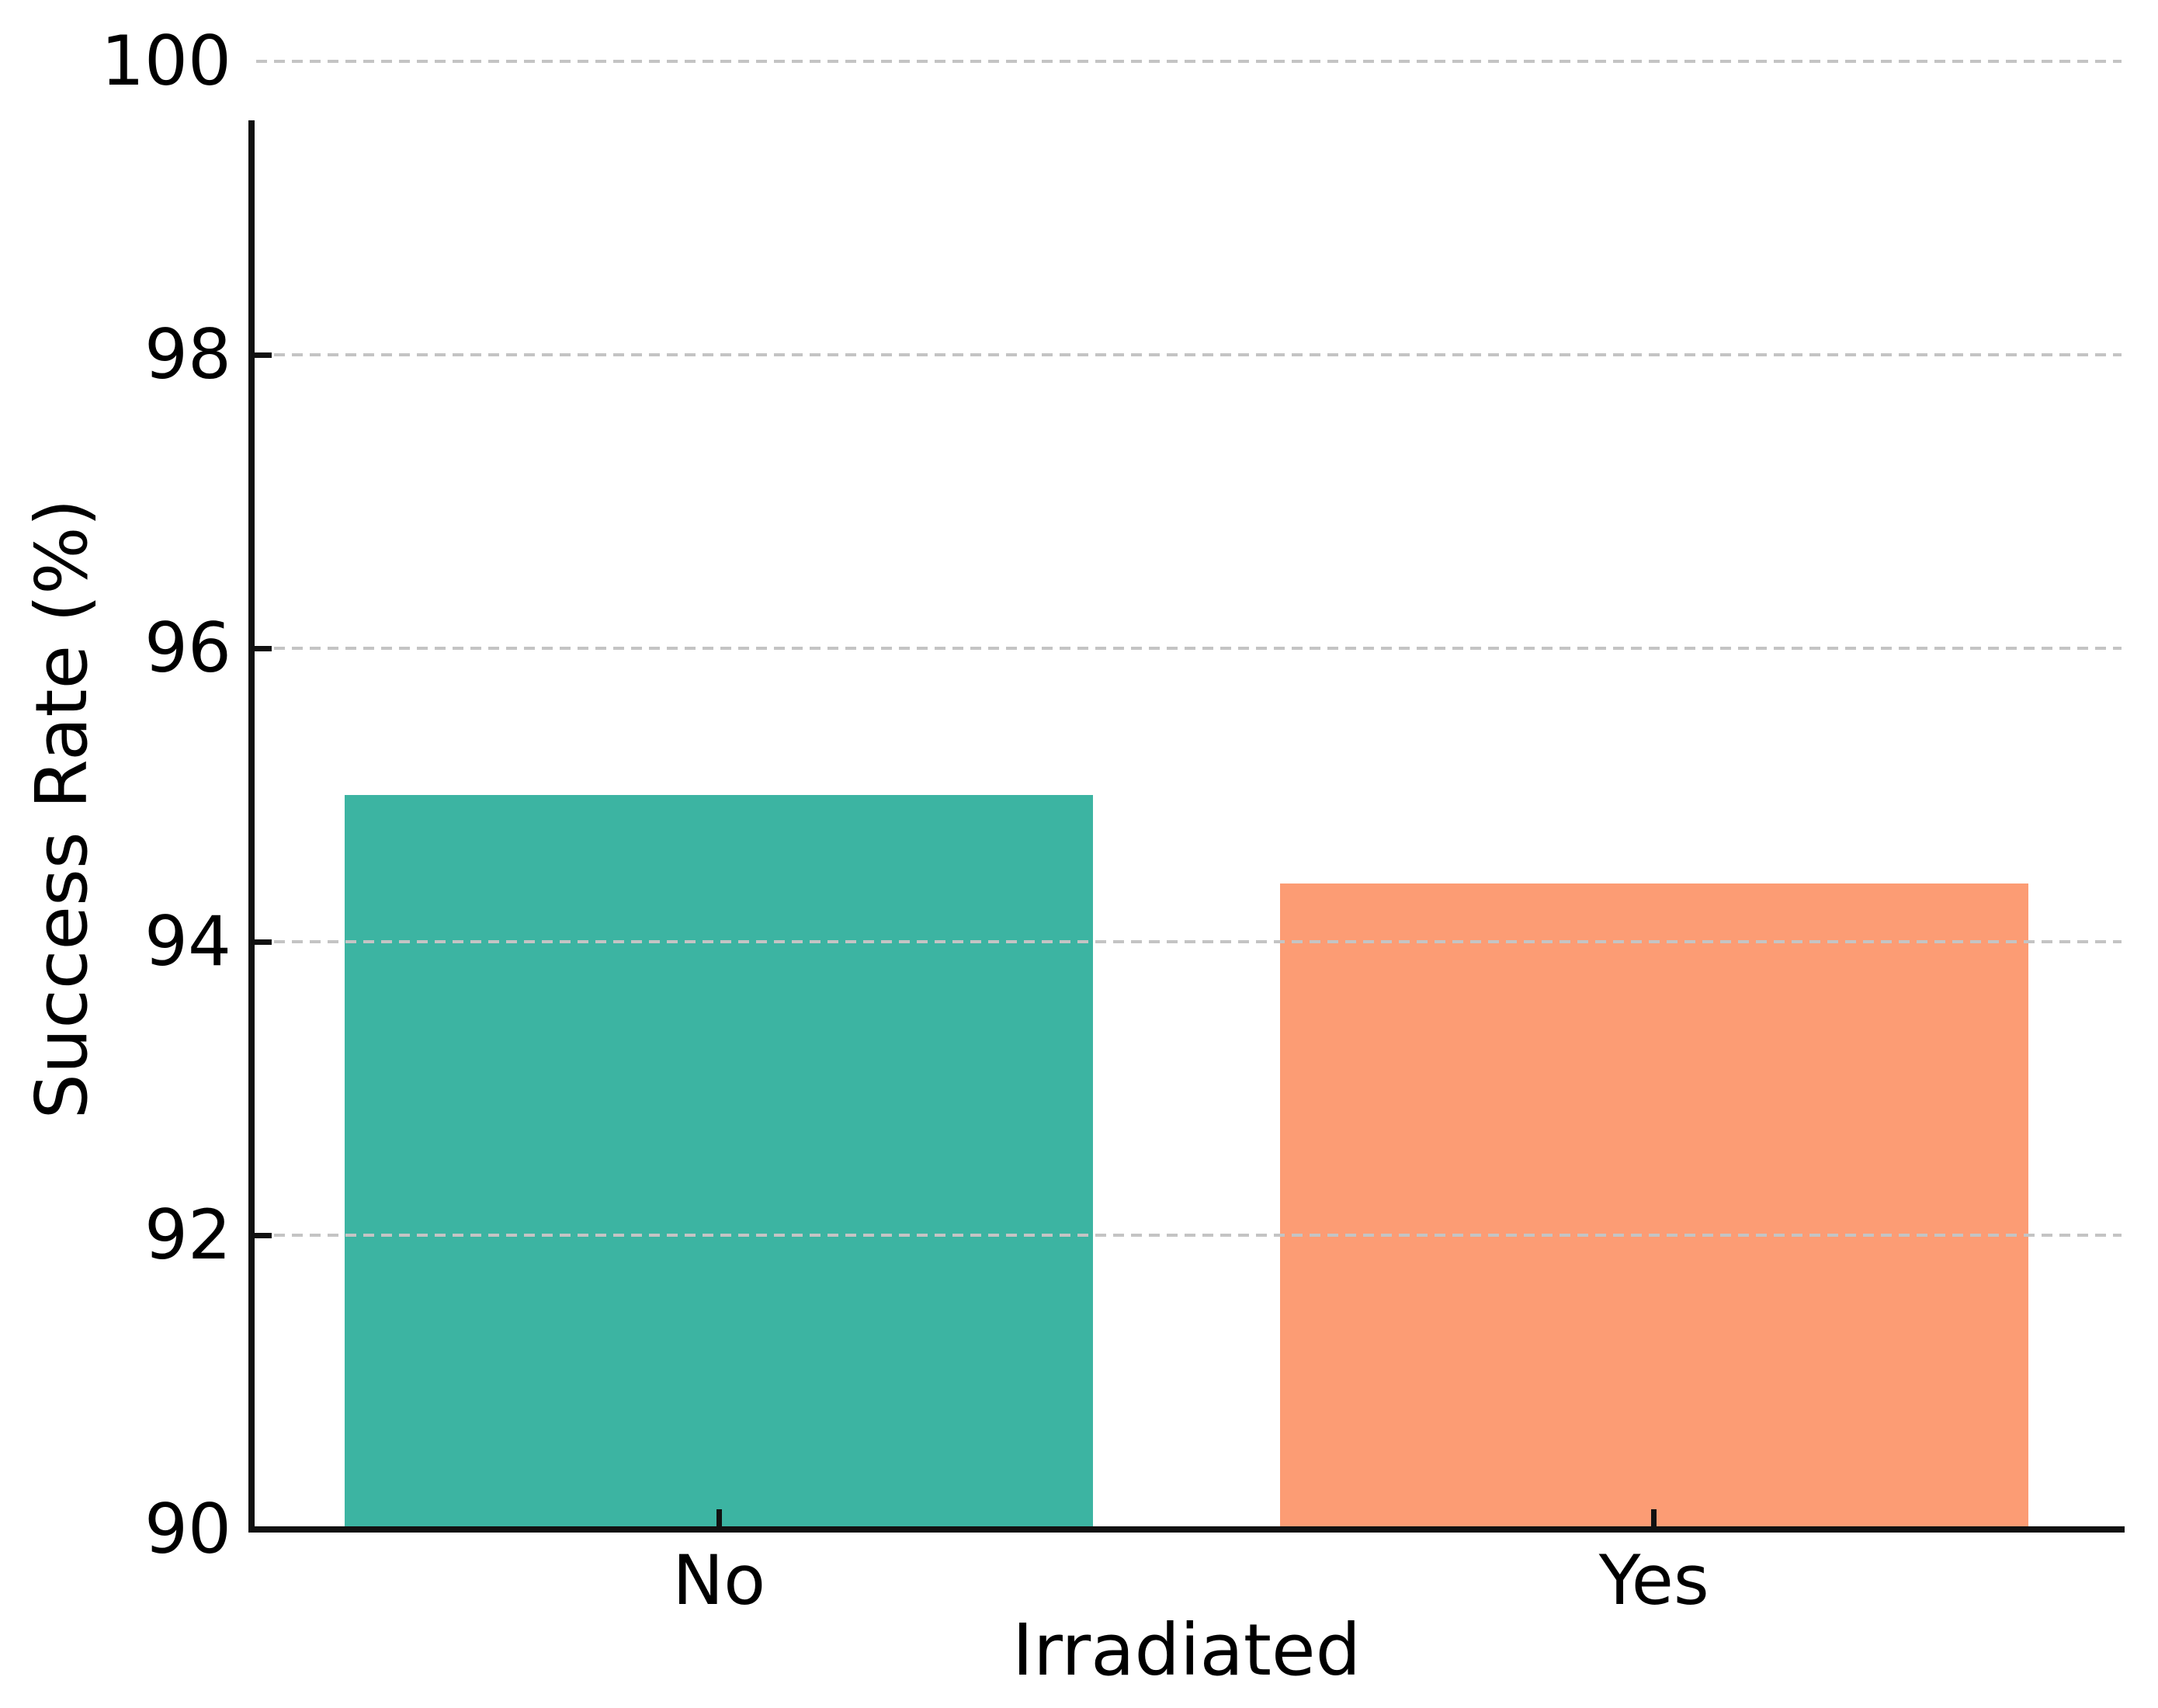 Image resolution: width=2158 pixels, height=1708 pixels. I want to click on x-axis-line, so click(1186, 1530).